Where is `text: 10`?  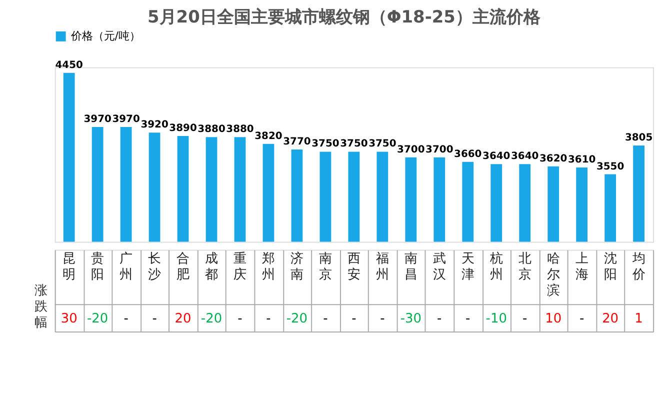
text: 10 is located at coordinates (553, 319).